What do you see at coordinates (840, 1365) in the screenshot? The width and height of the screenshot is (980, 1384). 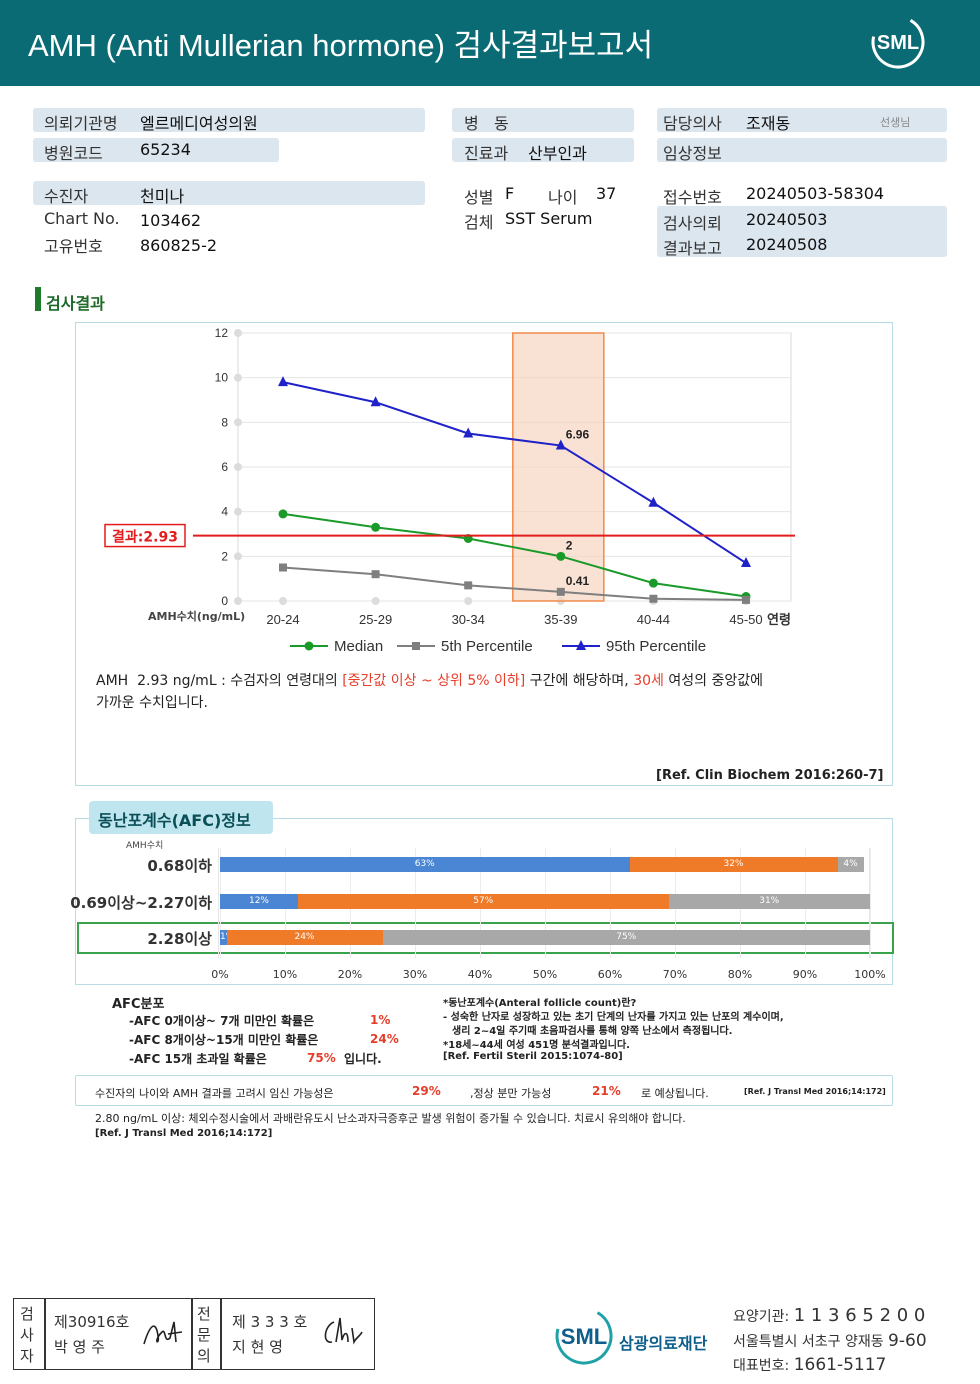 I see `org-phone-value: 1661-5117` at bounding box center [840, 1365].